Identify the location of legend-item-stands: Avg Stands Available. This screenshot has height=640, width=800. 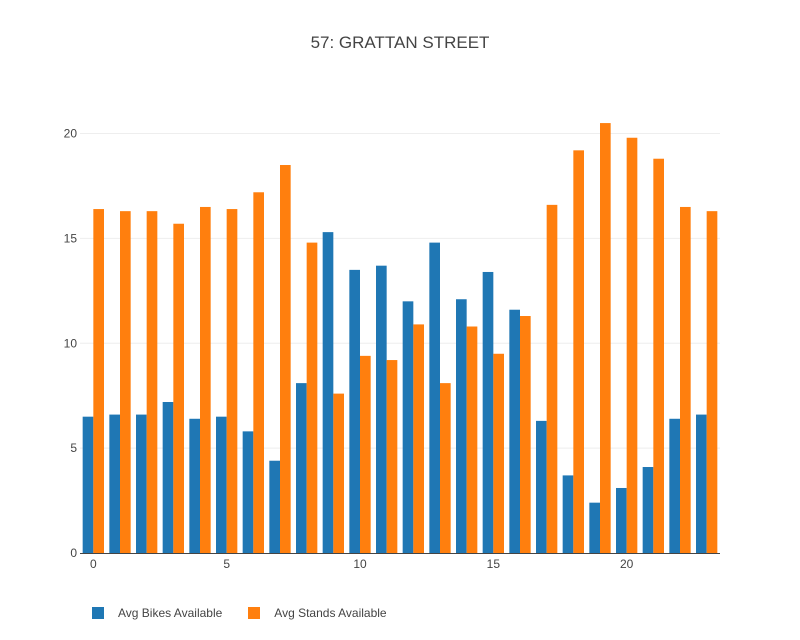
(317, 613).